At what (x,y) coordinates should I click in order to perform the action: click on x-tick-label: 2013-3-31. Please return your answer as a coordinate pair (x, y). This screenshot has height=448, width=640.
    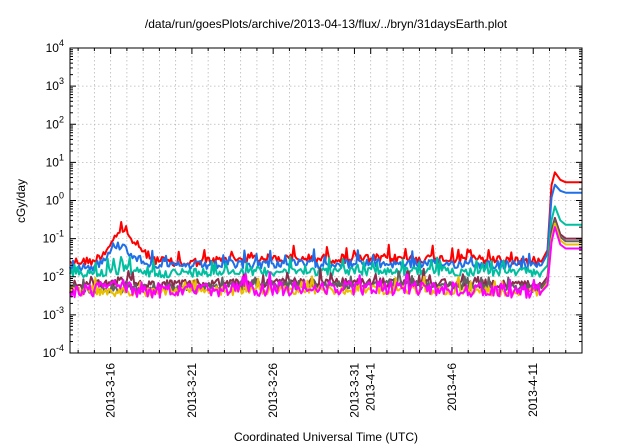
    Looking at the image, I should click on (354, 390).